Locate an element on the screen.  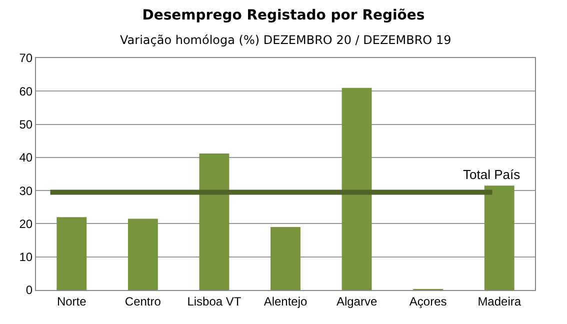
y-tick-label: 40 is located at coordinates (26, 157).